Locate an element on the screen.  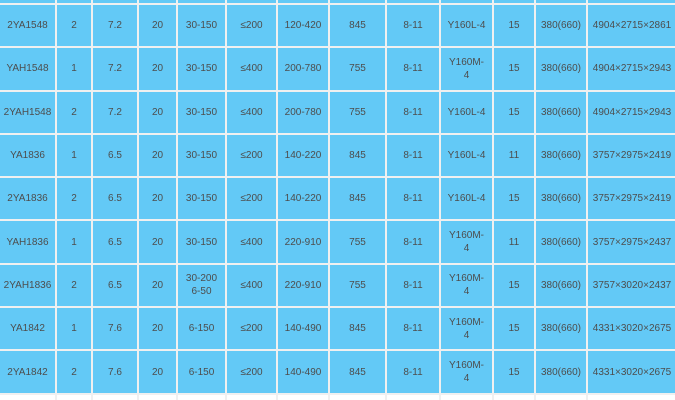
cell-r7-c5: 30-200 6-50 is located at coordinates (201, 285).